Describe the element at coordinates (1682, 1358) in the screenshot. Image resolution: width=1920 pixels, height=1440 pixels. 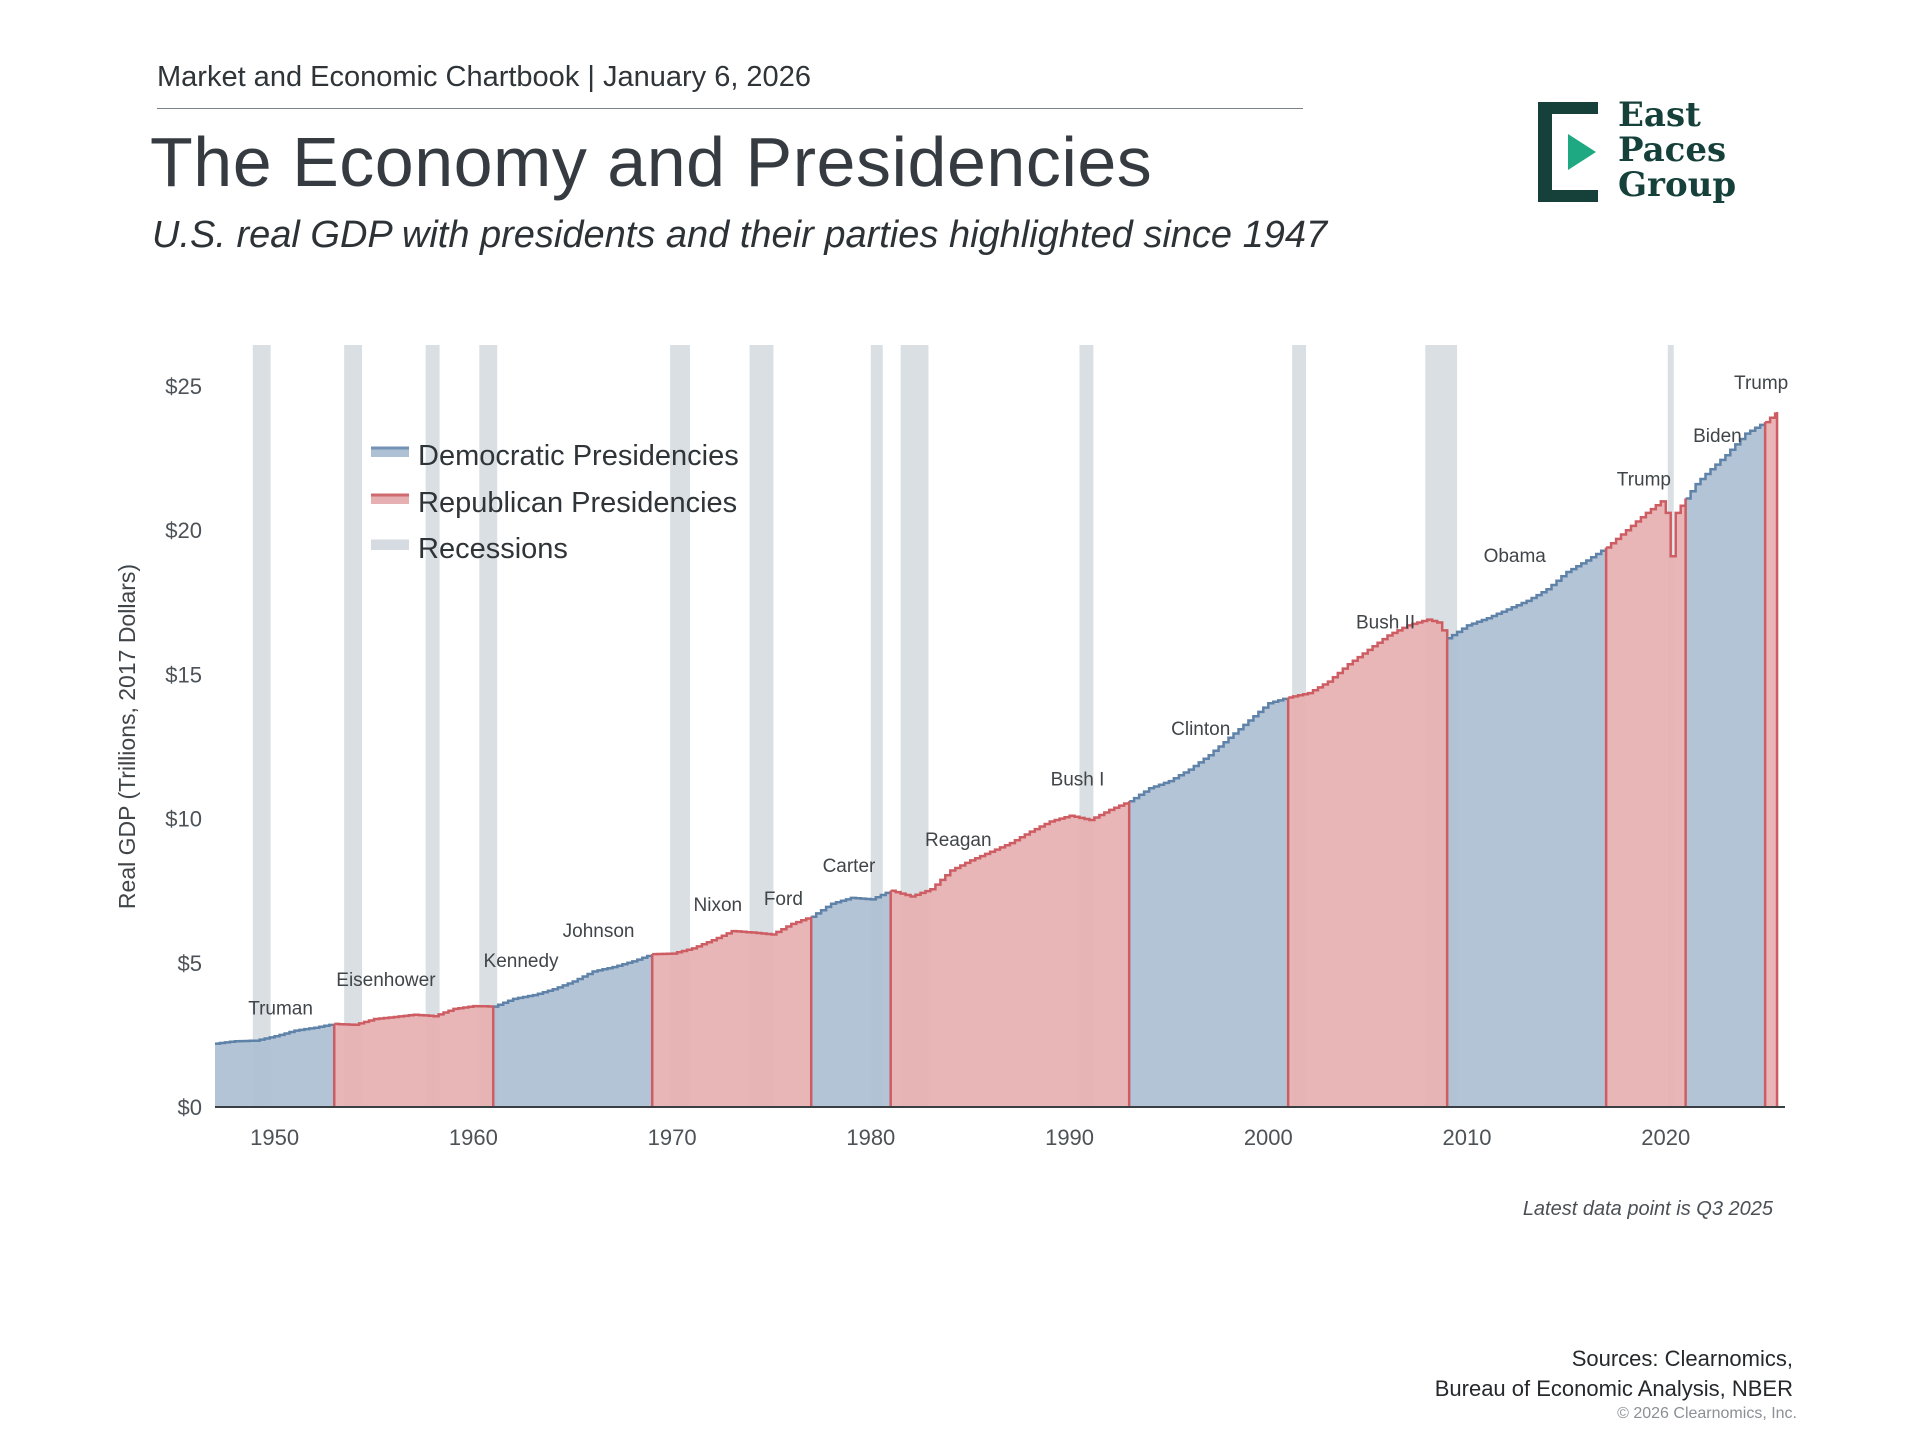
I see `sources-line-1: Sources: Clearnomics,` at that location.